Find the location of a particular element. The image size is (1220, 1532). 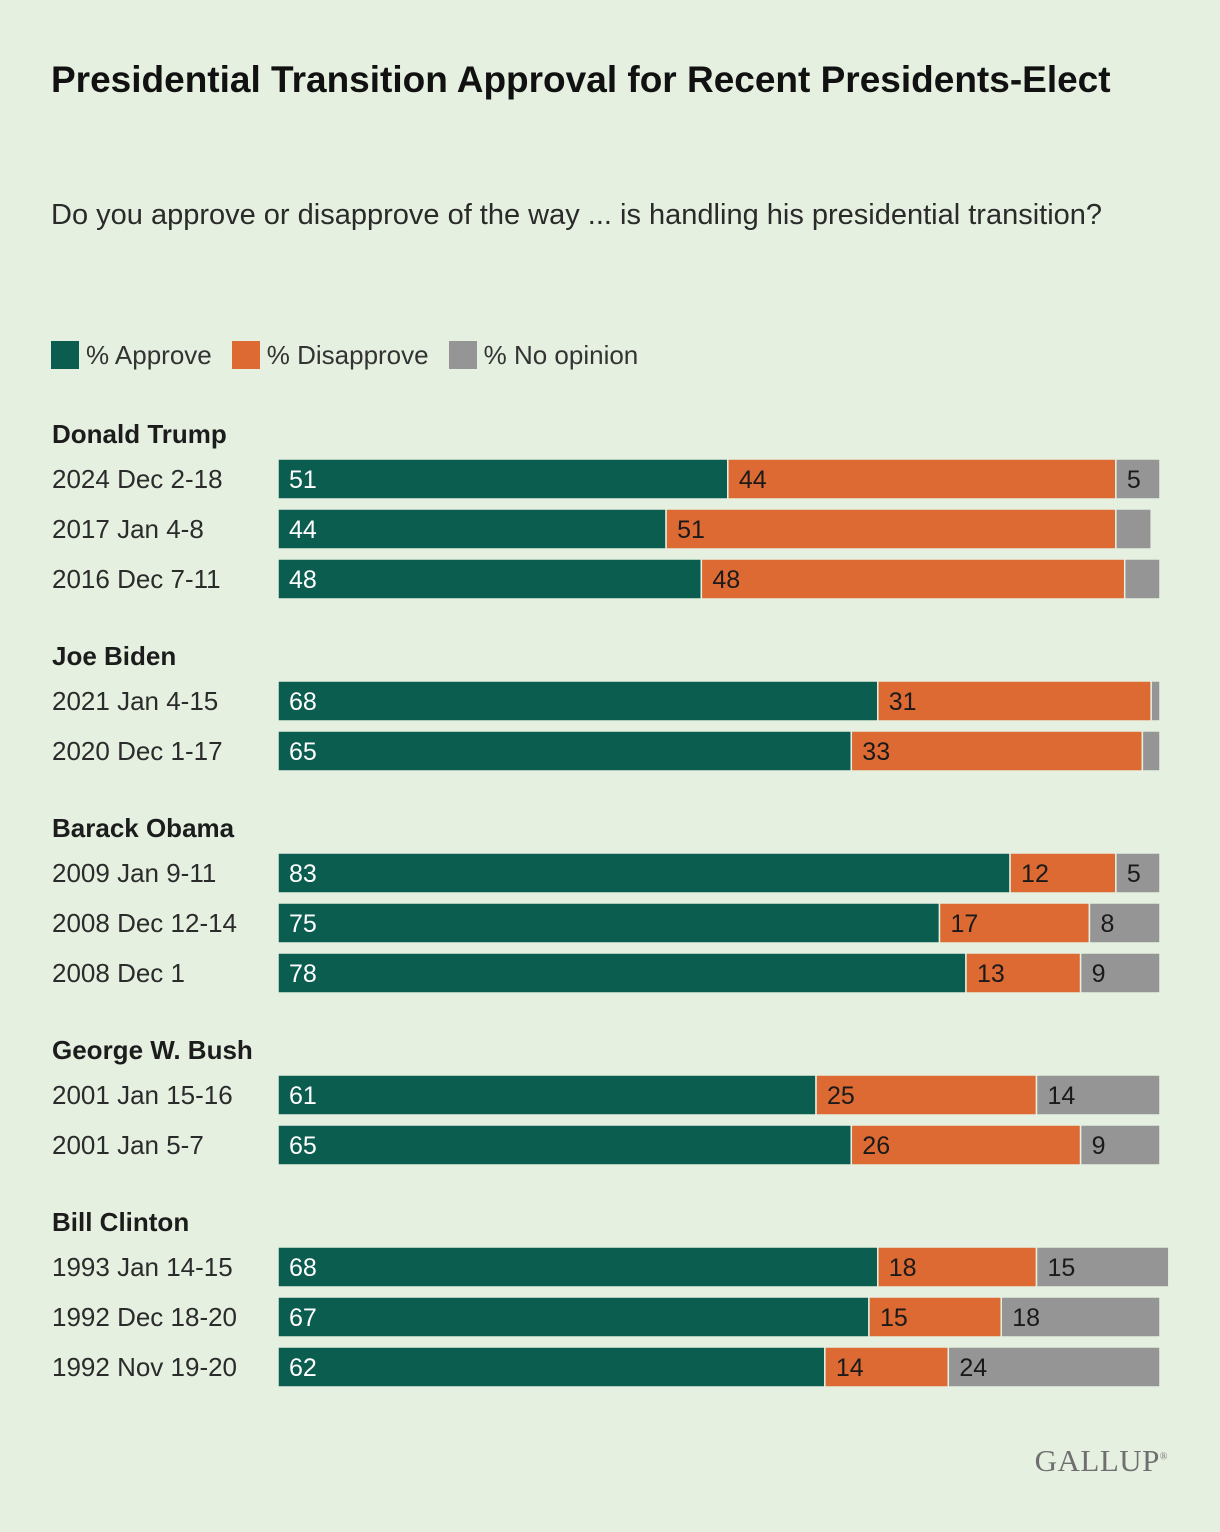

row-label: 2016 Dec 7-11 is located at coordinates (136, 579).